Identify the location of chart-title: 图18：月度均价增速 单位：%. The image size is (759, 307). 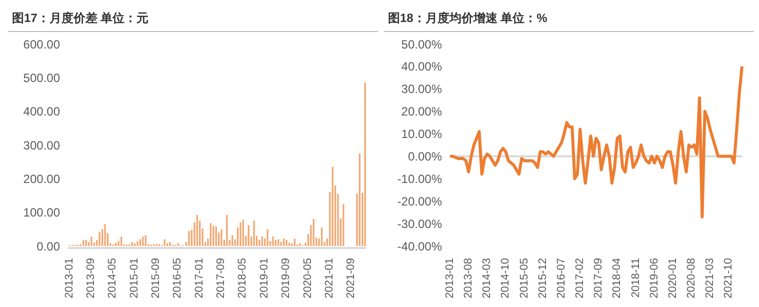
(569, 20).